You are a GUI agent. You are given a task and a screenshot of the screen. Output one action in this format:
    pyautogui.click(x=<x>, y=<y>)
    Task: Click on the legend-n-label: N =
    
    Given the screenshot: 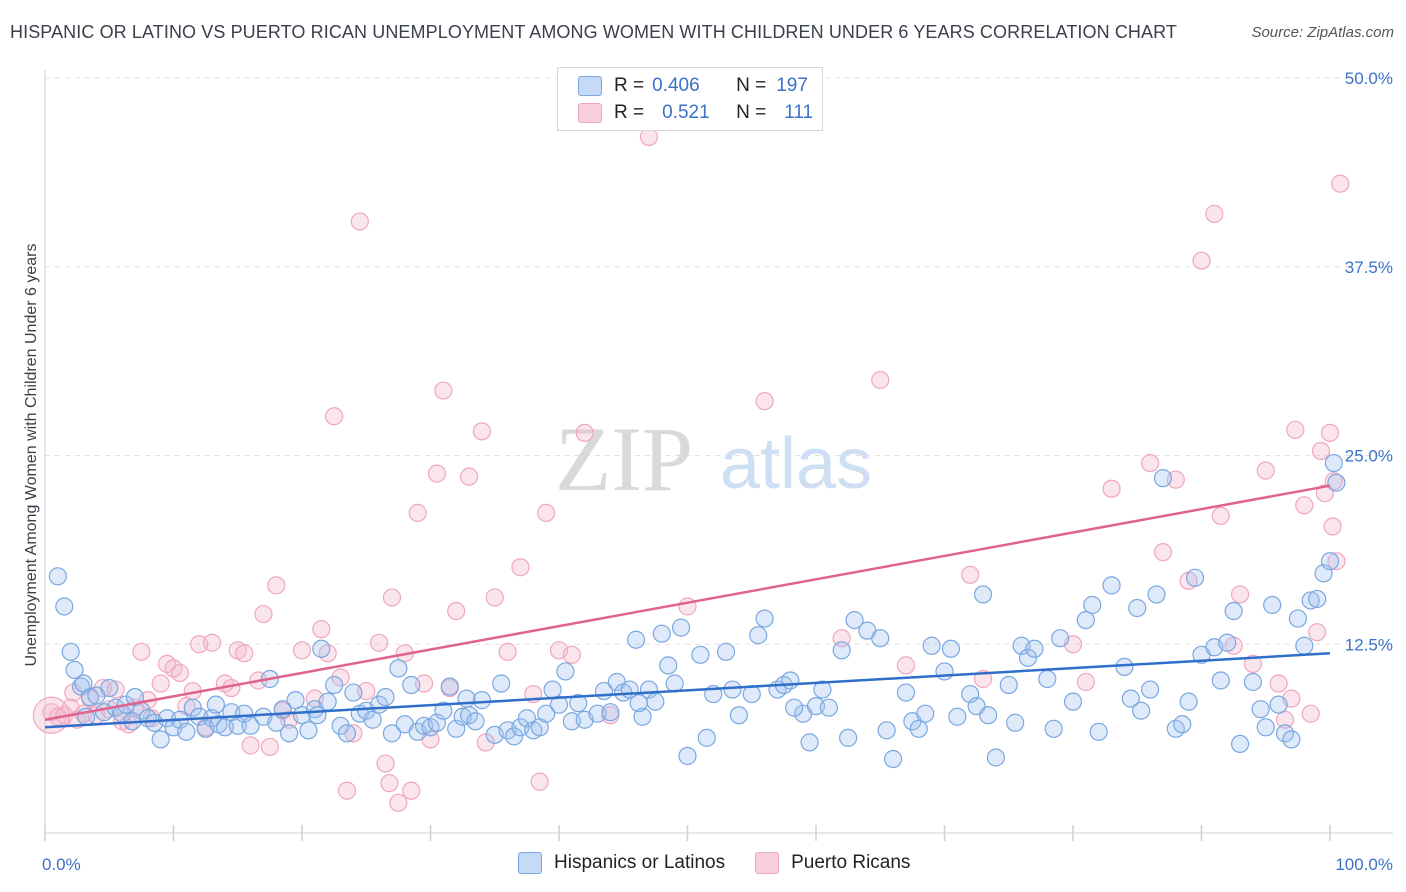 What is the action you would take?
    pyautogui.click(x=751, y=112)
    